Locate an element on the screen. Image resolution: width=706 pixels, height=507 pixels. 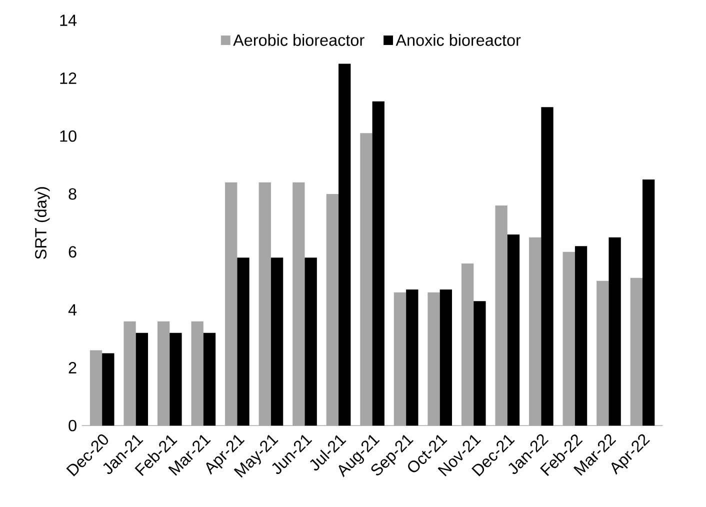
y-tick-label: 8 is located at coordinates (72, 194).